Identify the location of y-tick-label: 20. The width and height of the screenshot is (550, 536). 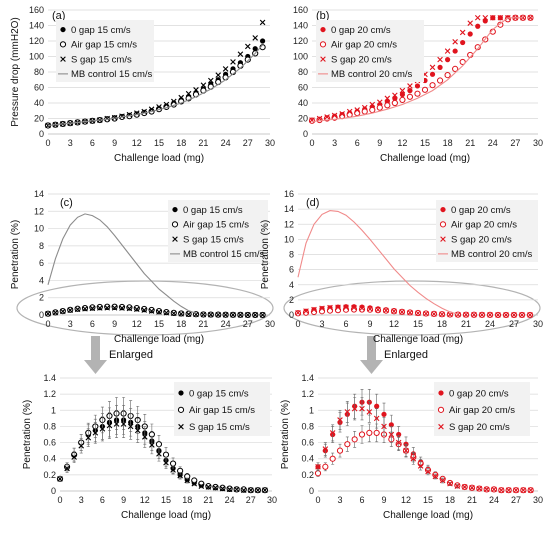
(39, 119).